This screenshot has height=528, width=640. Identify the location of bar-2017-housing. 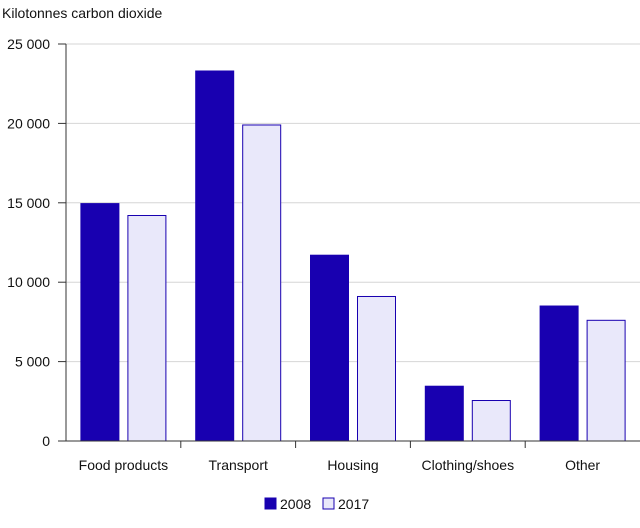
(376, 368).